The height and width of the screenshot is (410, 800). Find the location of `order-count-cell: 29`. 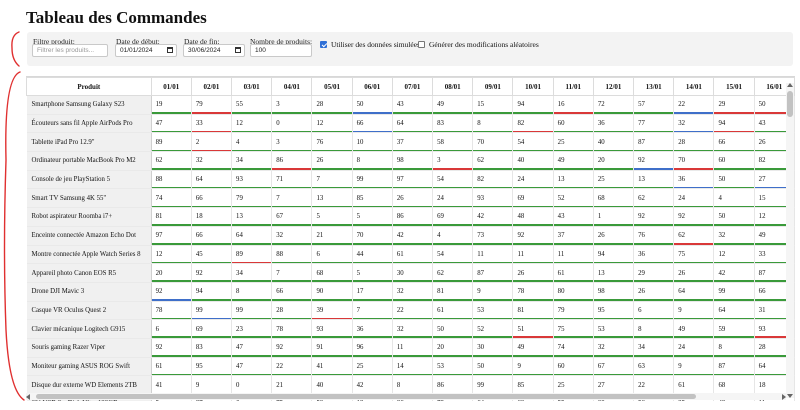

order-count-cell: 29 is located at coordinates (654, 273).